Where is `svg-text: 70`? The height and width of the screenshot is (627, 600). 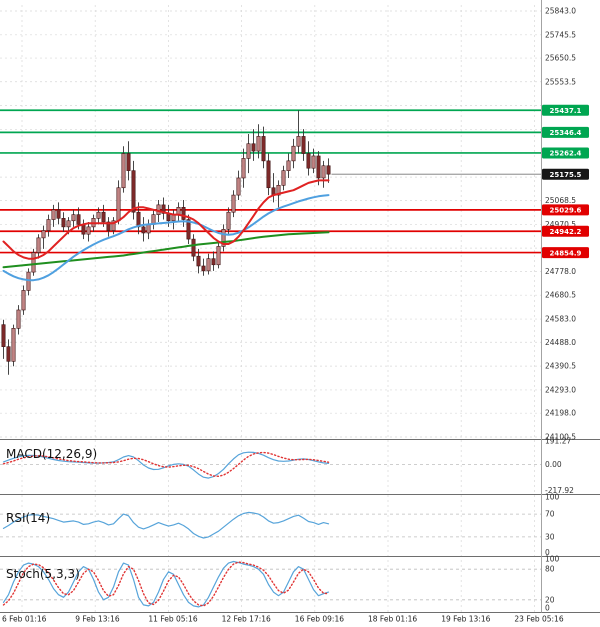
svg-text: 70 is located at coordinates (550, 514).